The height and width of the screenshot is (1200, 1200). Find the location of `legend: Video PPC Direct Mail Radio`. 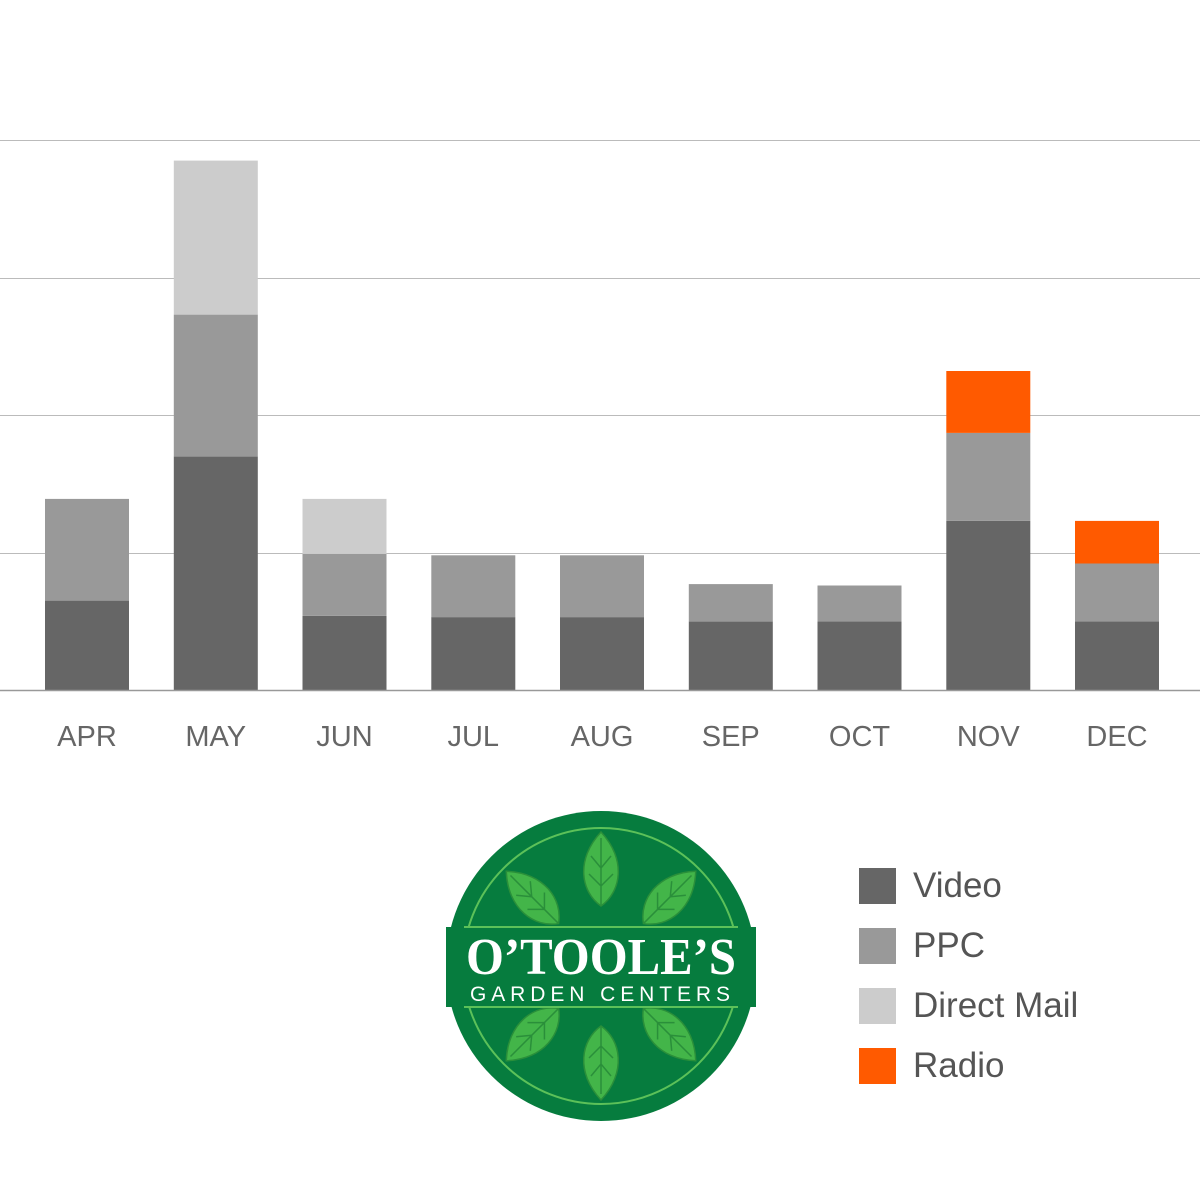

legend: Video PPC Direct Mail Radio is located at coordinates (968, 976).